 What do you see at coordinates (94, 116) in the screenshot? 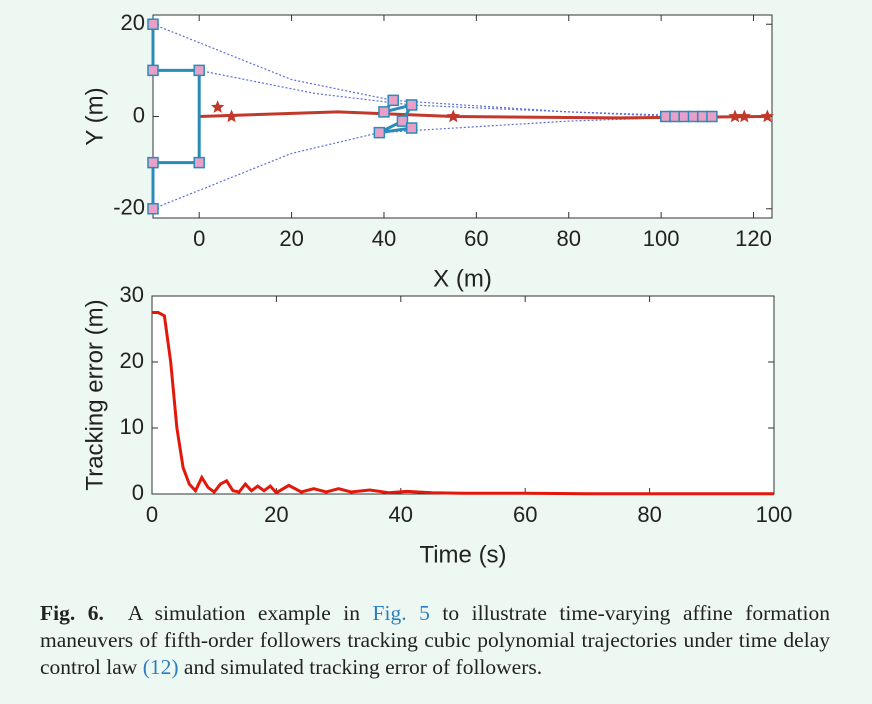
I see `y-axis-label: Y (m)` at bounding box center [94, 116].